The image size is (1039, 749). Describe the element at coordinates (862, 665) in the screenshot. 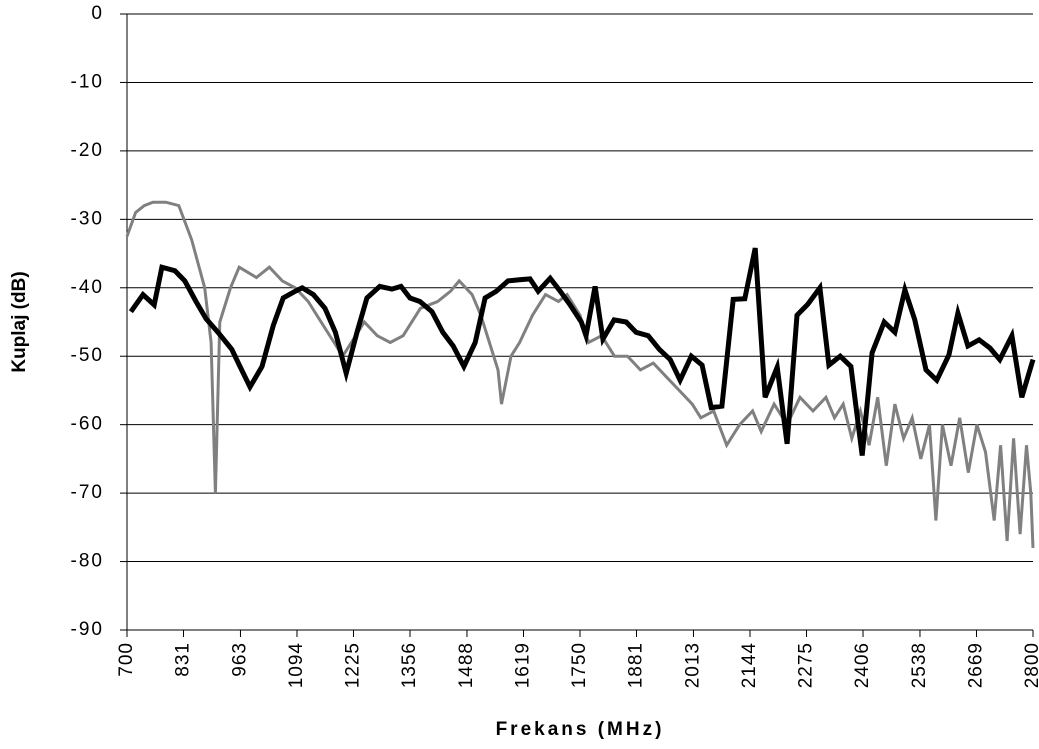

I see `x-tick-label: 2406` at that location.